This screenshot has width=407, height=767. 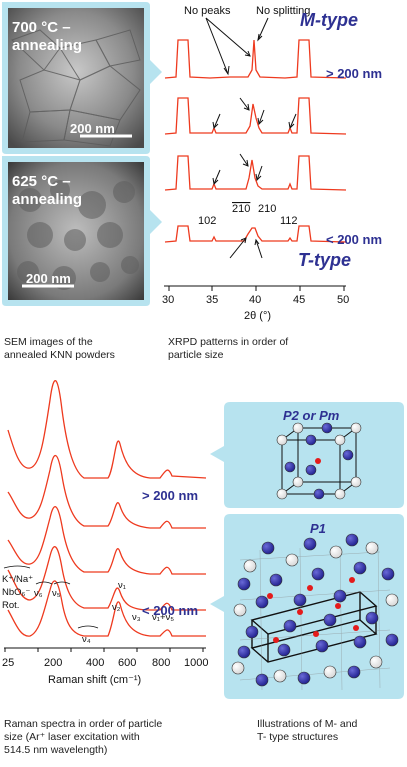 I want to click on atoms-bottom, so click(x=315, y=610).